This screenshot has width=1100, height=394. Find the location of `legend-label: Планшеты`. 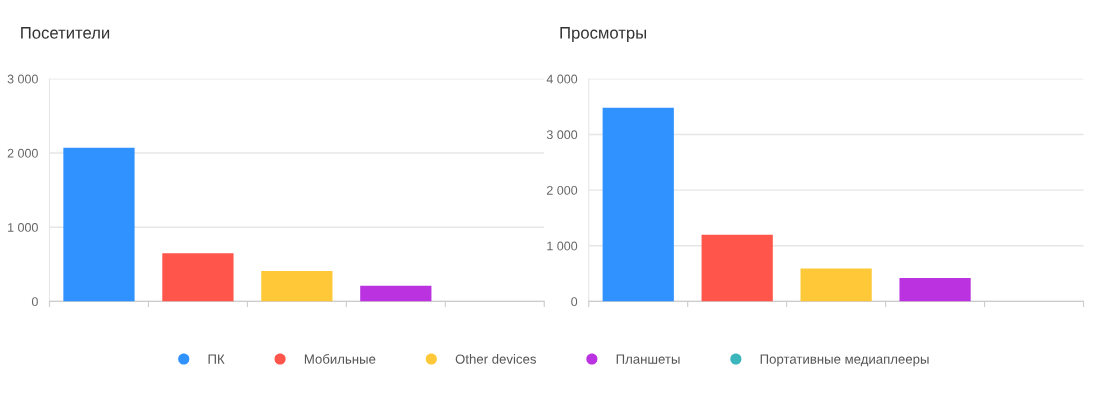

legend-label: Планшеты is located at coordinates (648, 359).